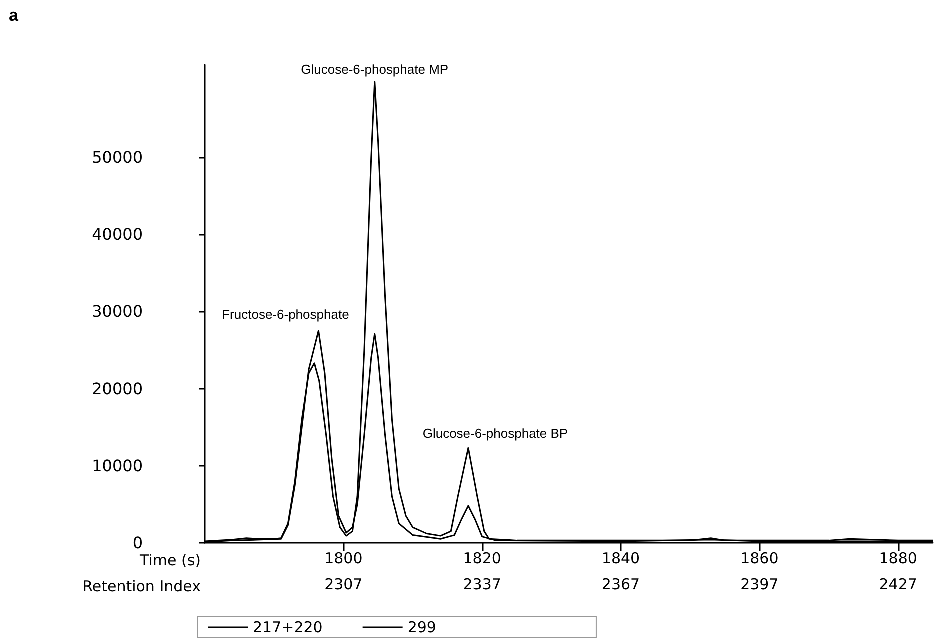 This screenshot has height=638, width=935. What do you see at coordinates (422, 627) in the screenshot?
I see `legend-label: 299` at bounding box center [422, 627].